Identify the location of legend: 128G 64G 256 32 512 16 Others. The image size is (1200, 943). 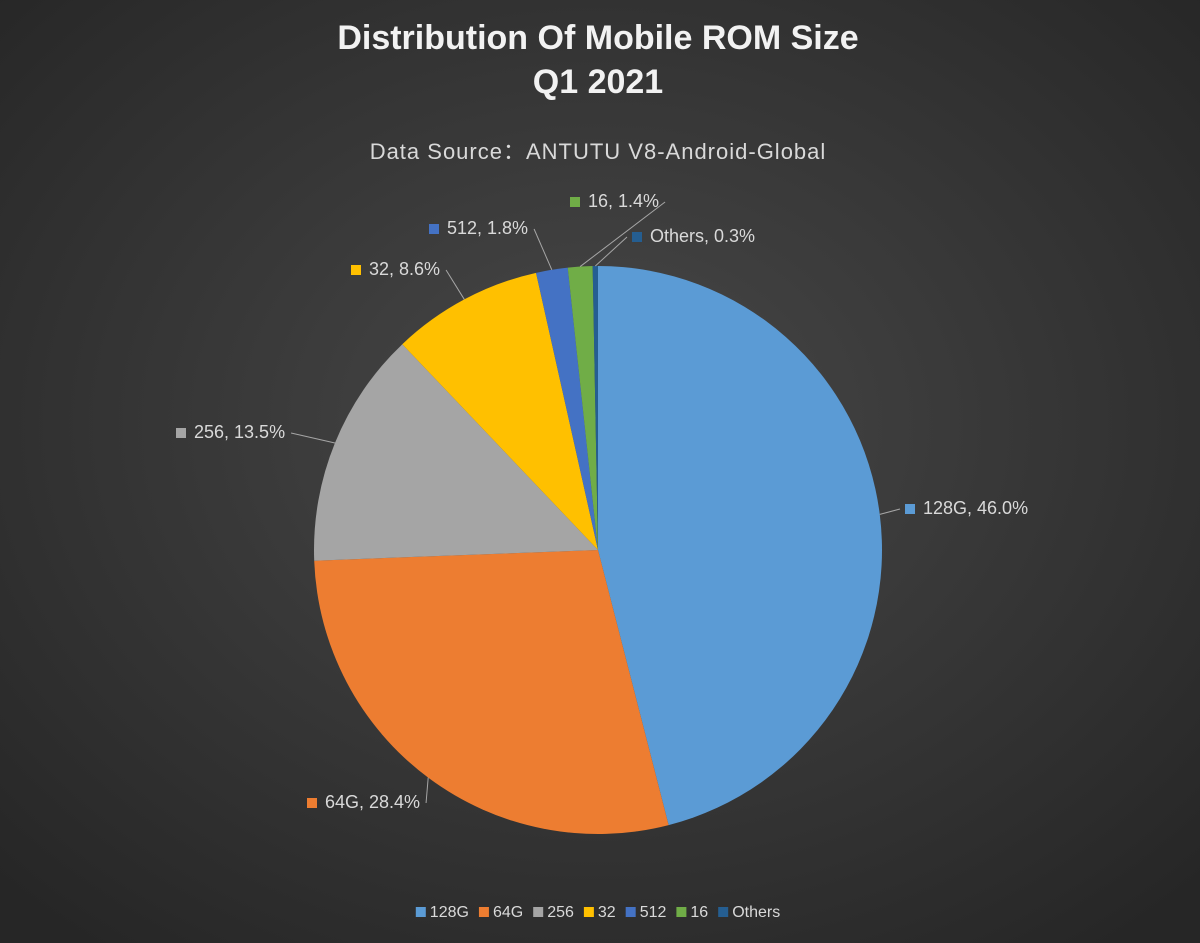
(597, 912).